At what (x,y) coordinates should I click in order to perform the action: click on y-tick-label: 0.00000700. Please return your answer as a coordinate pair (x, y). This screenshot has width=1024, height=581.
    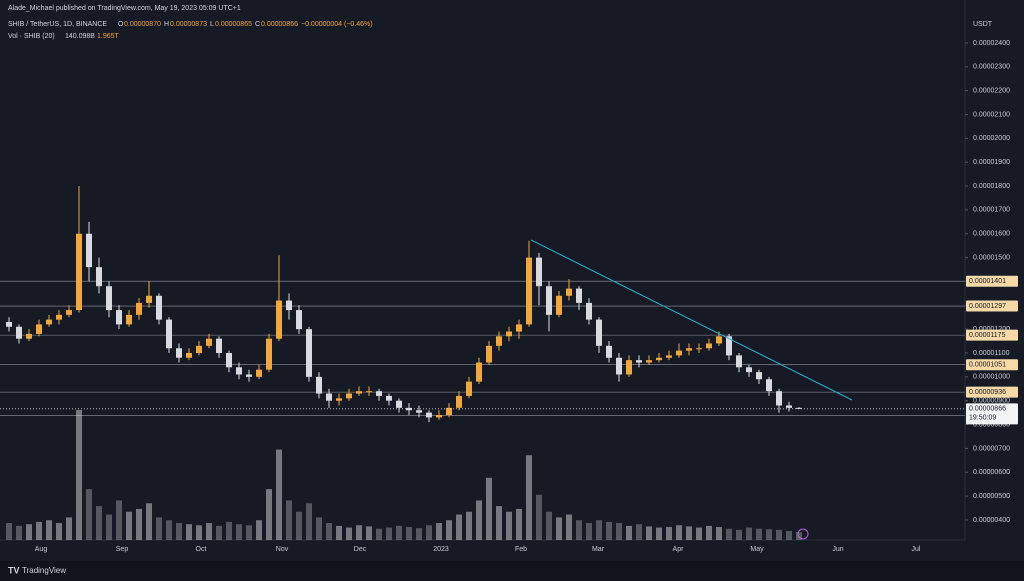
    Looking at the image, I should click on (991, 448).